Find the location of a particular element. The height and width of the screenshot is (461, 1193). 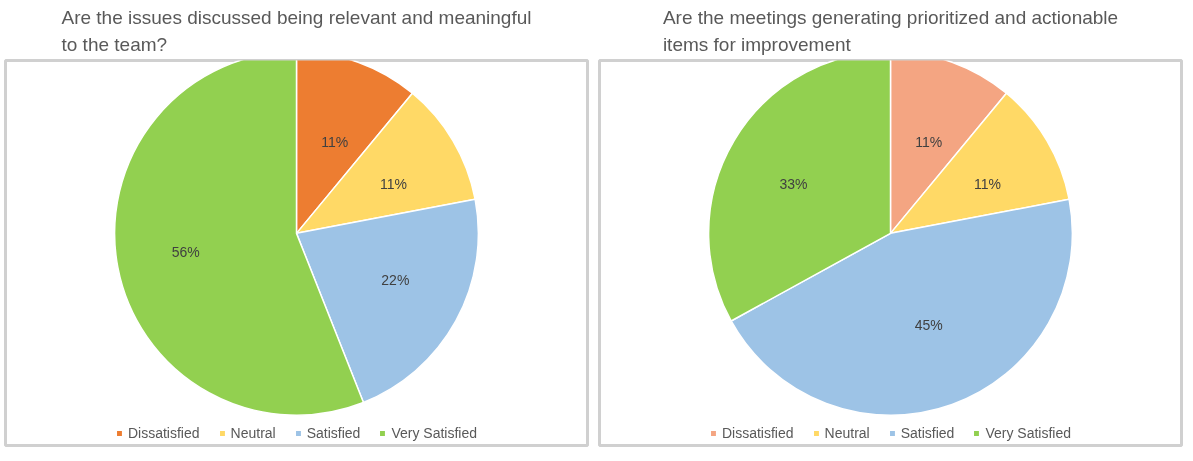

data-label: 22% is located at coordinates (395, 280).